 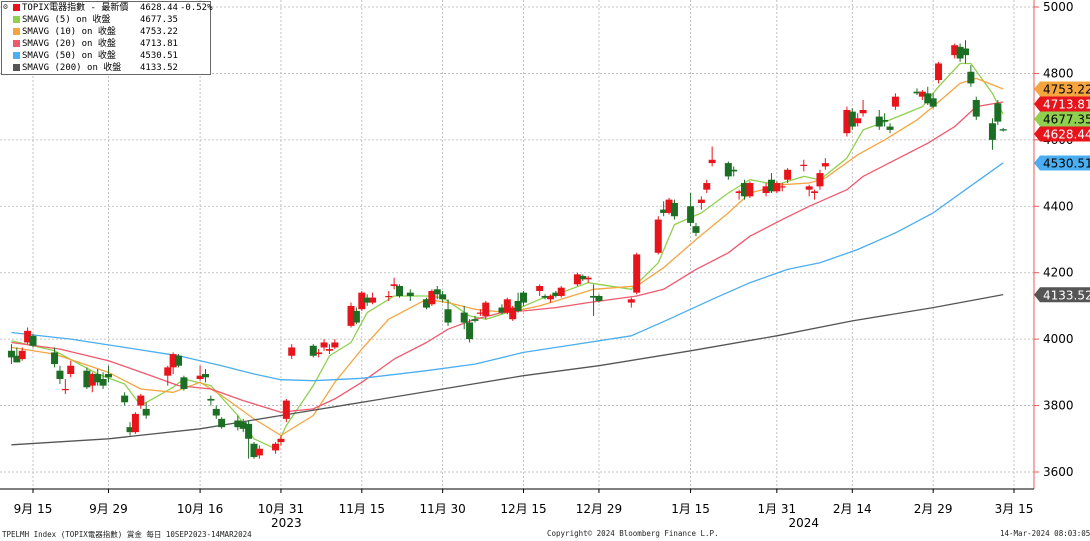 I want to click on gear-icon: ⚙, so click(x=5, y=6).